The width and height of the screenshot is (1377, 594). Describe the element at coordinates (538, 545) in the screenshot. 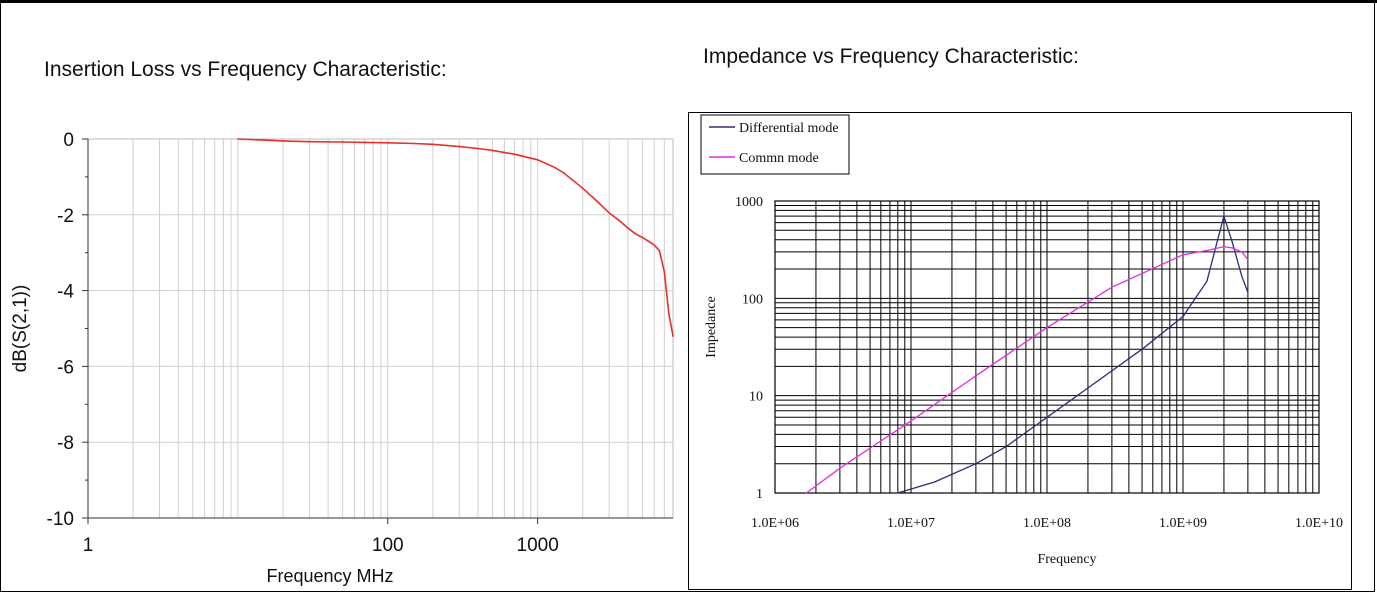

I see `x-tick-label: 1000` at that location.